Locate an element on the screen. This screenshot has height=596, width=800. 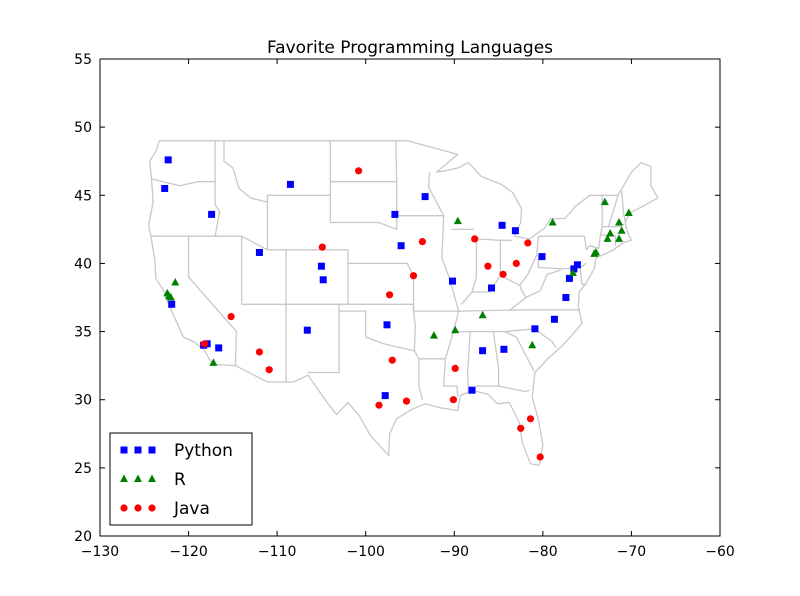
y-tick-label: 30 is located at coordinates (83, 401).